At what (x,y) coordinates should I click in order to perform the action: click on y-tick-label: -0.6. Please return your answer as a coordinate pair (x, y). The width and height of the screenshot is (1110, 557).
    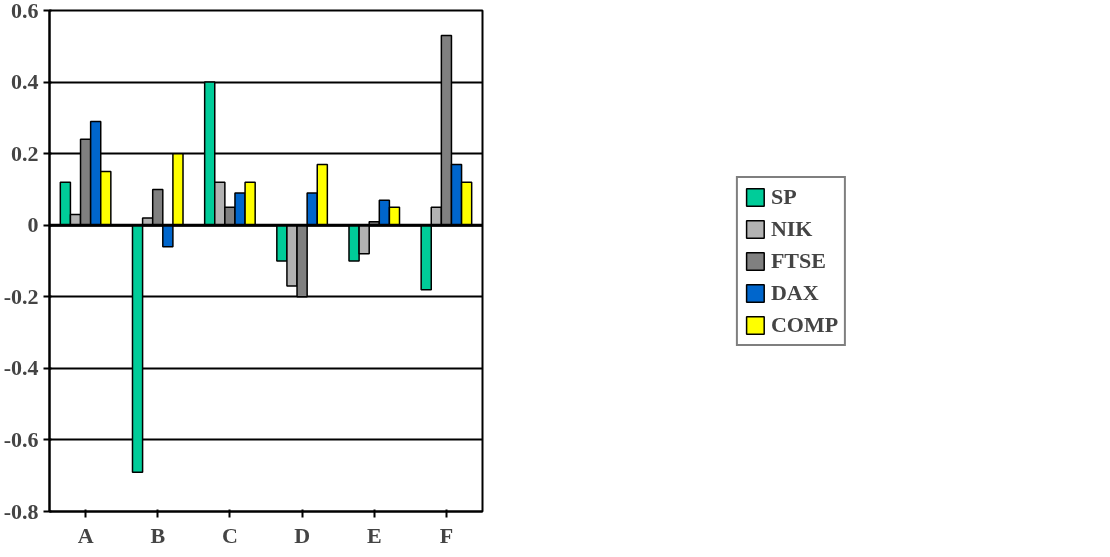
    Looking at the image, I should click on (21, 439).